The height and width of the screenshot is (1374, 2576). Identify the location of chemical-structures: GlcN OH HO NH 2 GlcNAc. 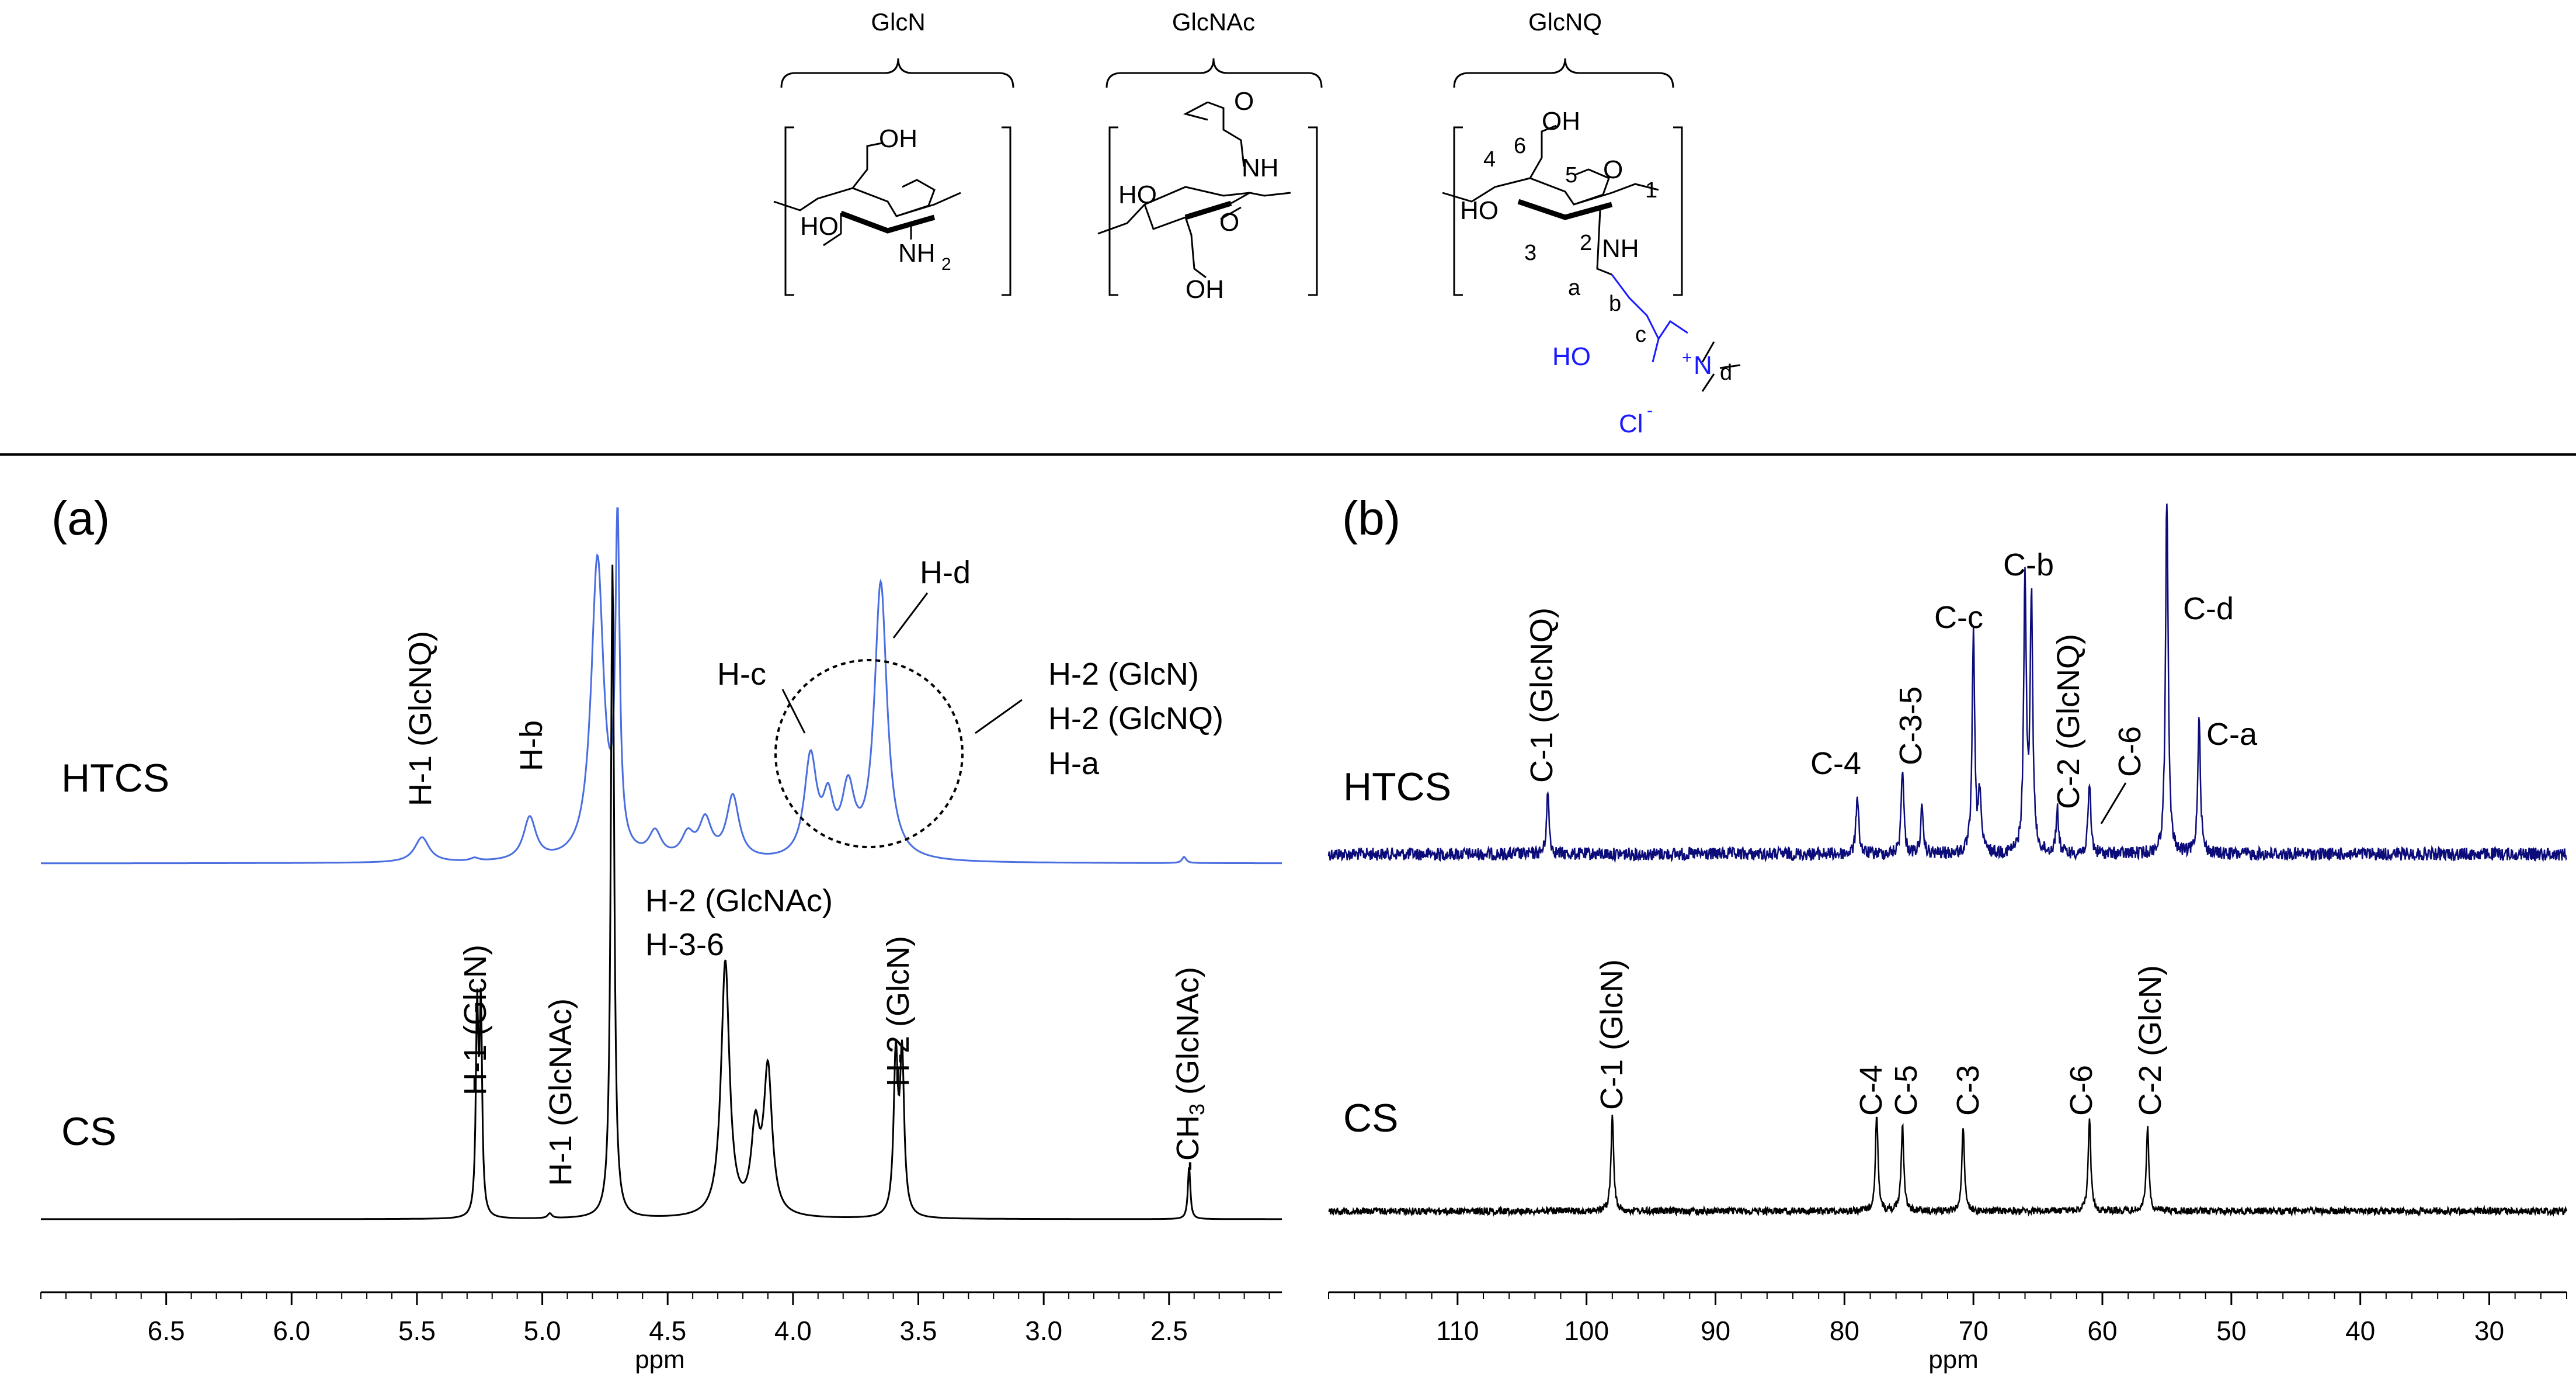
(1257, 223).